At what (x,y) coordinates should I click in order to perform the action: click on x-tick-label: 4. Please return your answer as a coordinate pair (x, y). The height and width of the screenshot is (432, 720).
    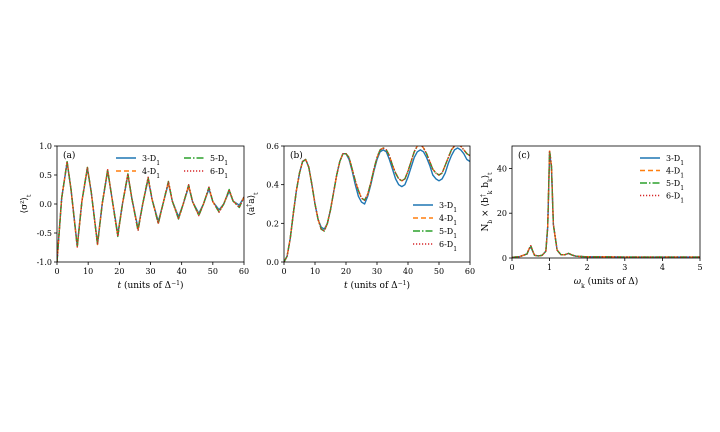
    Looking at the image, I should click on (662, 267).